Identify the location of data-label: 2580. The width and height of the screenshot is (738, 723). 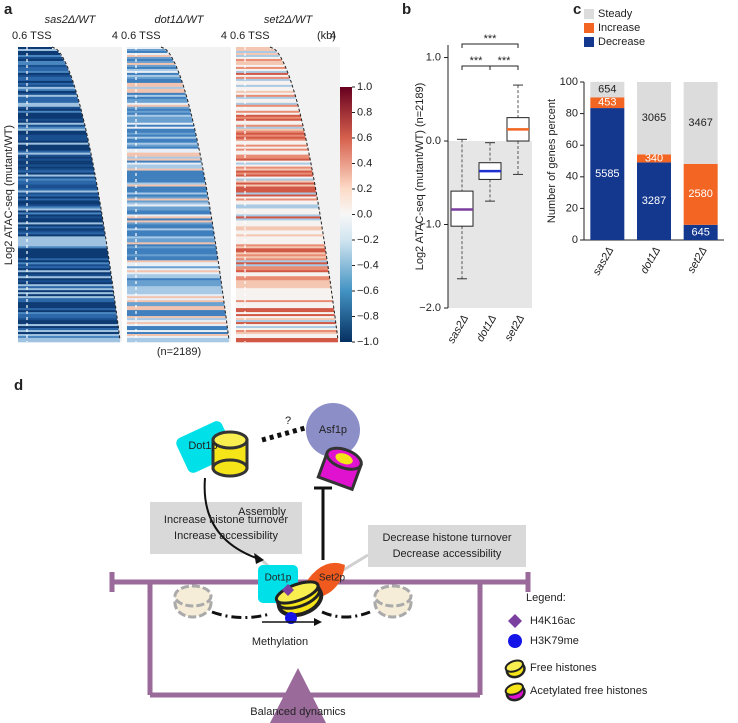
(700, 194).